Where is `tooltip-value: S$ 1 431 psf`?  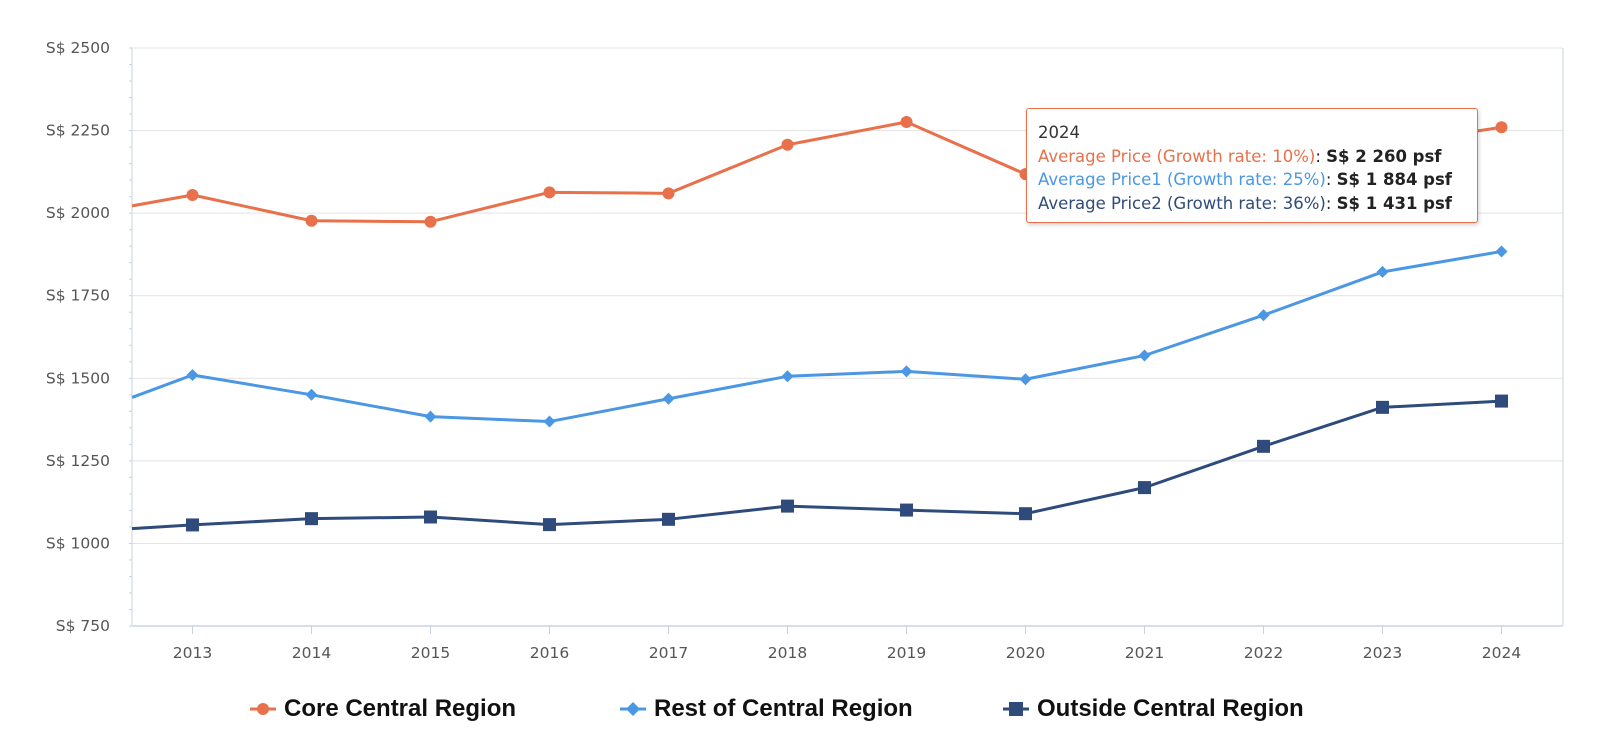 tooltip-value: S$ 1 431 psf is located at coordinates (1394, 203).